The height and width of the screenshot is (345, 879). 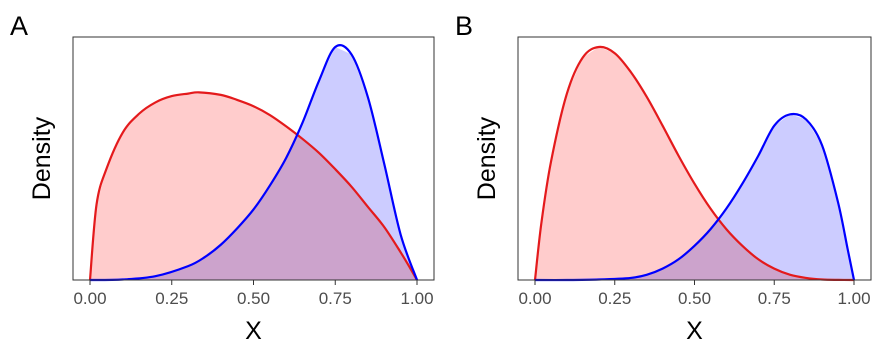 I want to click on panel-tag: B, so click(x=464, y=26).